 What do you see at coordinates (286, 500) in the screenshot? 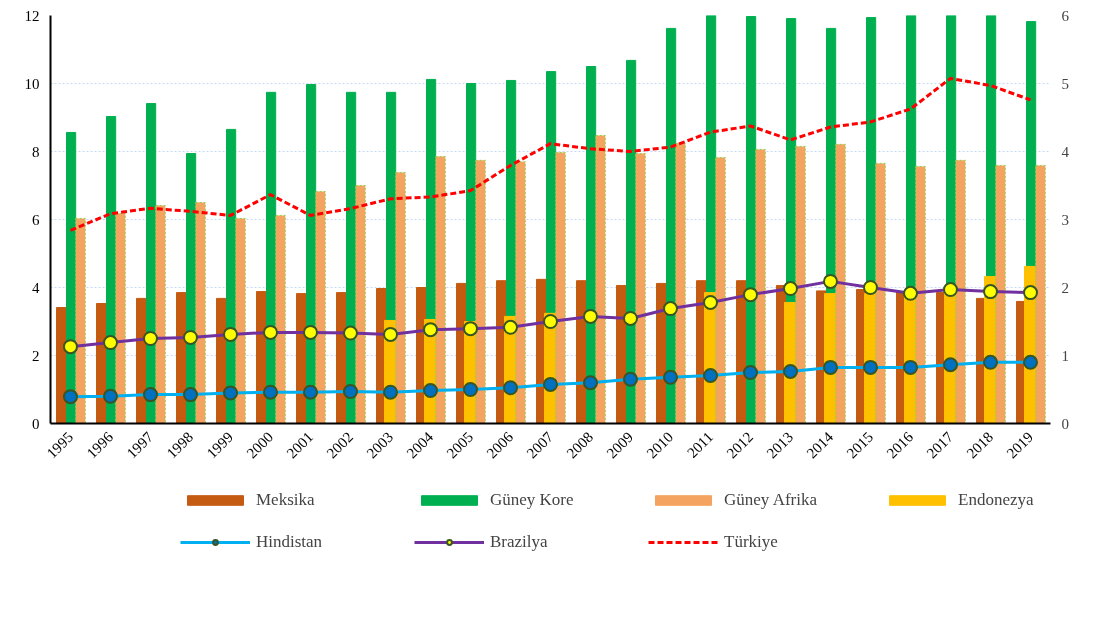
I see `legend-label: Meksika` at bounding box center [286, 500].